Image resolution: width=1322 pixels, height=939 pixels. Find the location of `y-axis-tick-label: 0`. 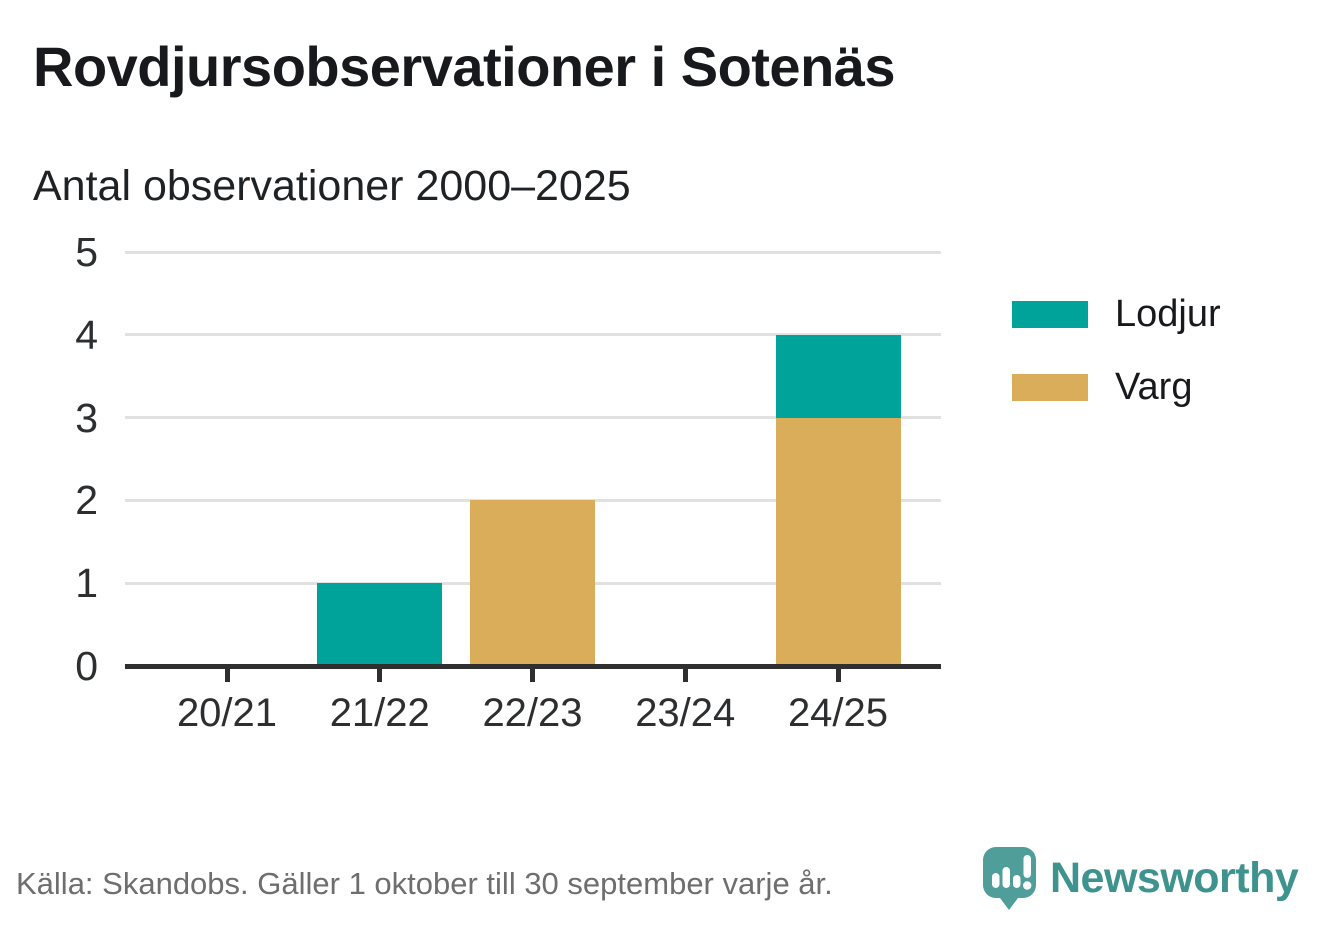

y-axis-tick-label: 0 is located at coordinates (86, 666).